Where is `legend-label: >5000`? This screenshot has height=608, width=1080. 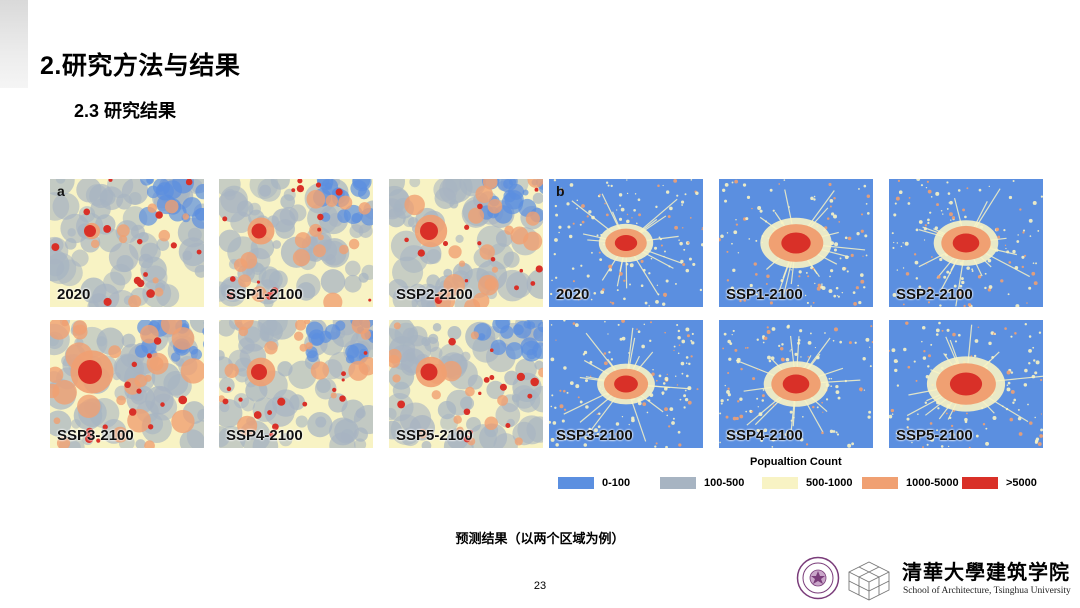 legend-label: >5000 is located at coordinates (1021, 483).